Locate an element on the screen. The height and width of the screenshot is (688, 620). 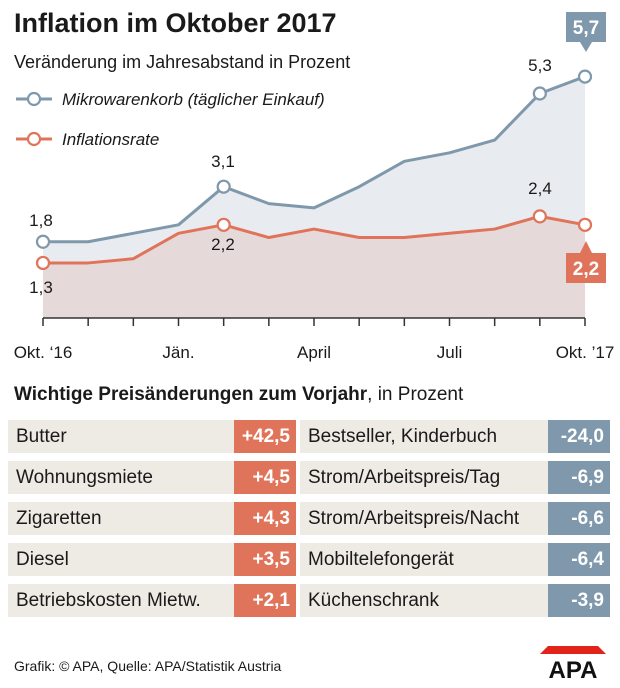
decrease-label: Mobiltelefongerät is located at coordinates (424, 559).